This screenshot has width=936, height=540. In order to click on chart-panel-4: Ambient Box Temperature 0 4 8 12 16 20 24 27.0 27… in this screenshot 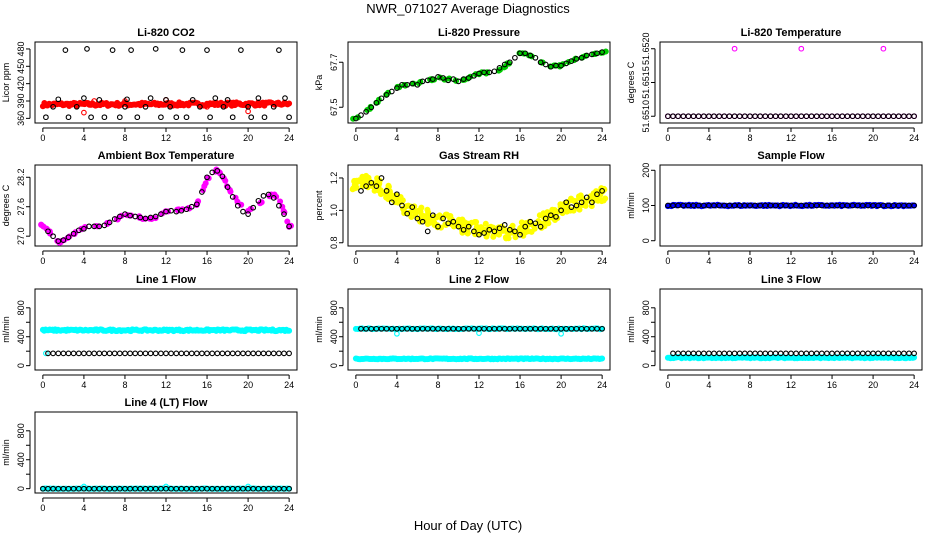, I will do `click(149, 208)`.